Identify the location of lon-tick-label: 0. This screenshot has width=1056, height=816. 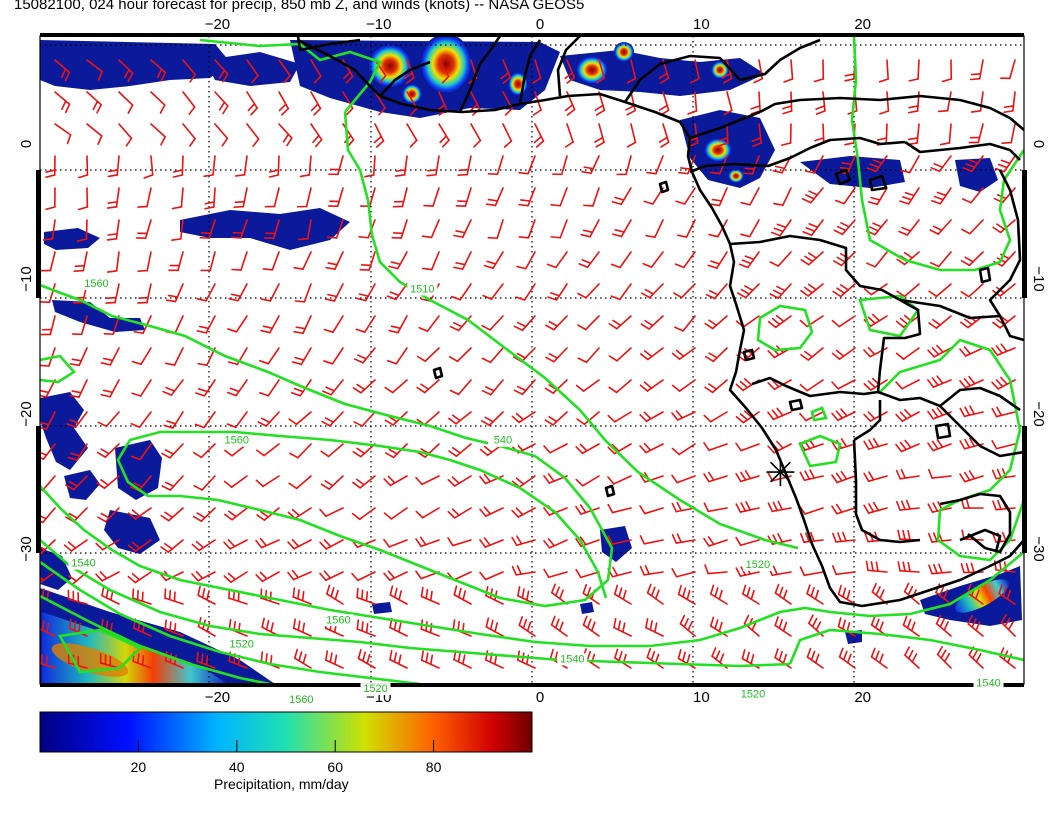
(540, 24).